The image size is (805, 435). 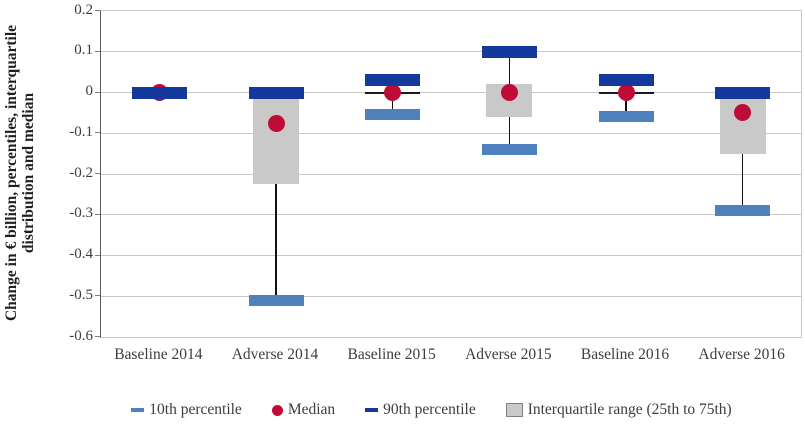 I want to click on 10th-percentile-dash-icon, so click(x=138, y=410).